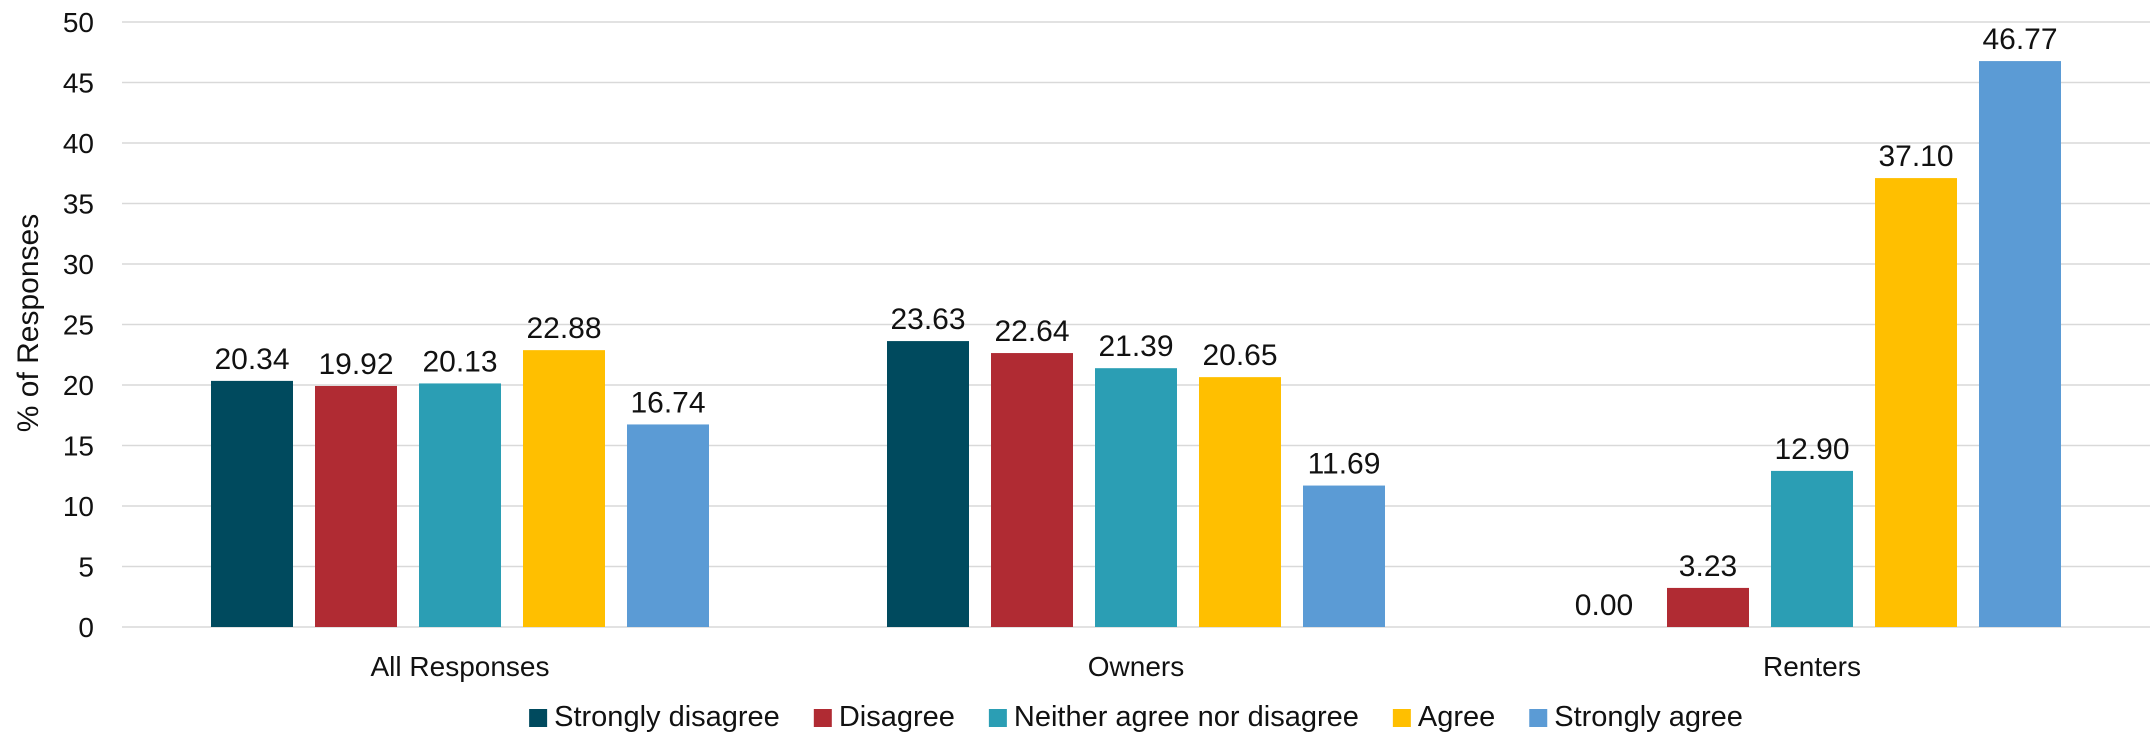 Image resolution: width=2155 pixels, height=747 pixels. What do you see at coordinates (86, 627) in the screenshot?
I see `y-tick-label: 0` at bounding box center [86, 627].